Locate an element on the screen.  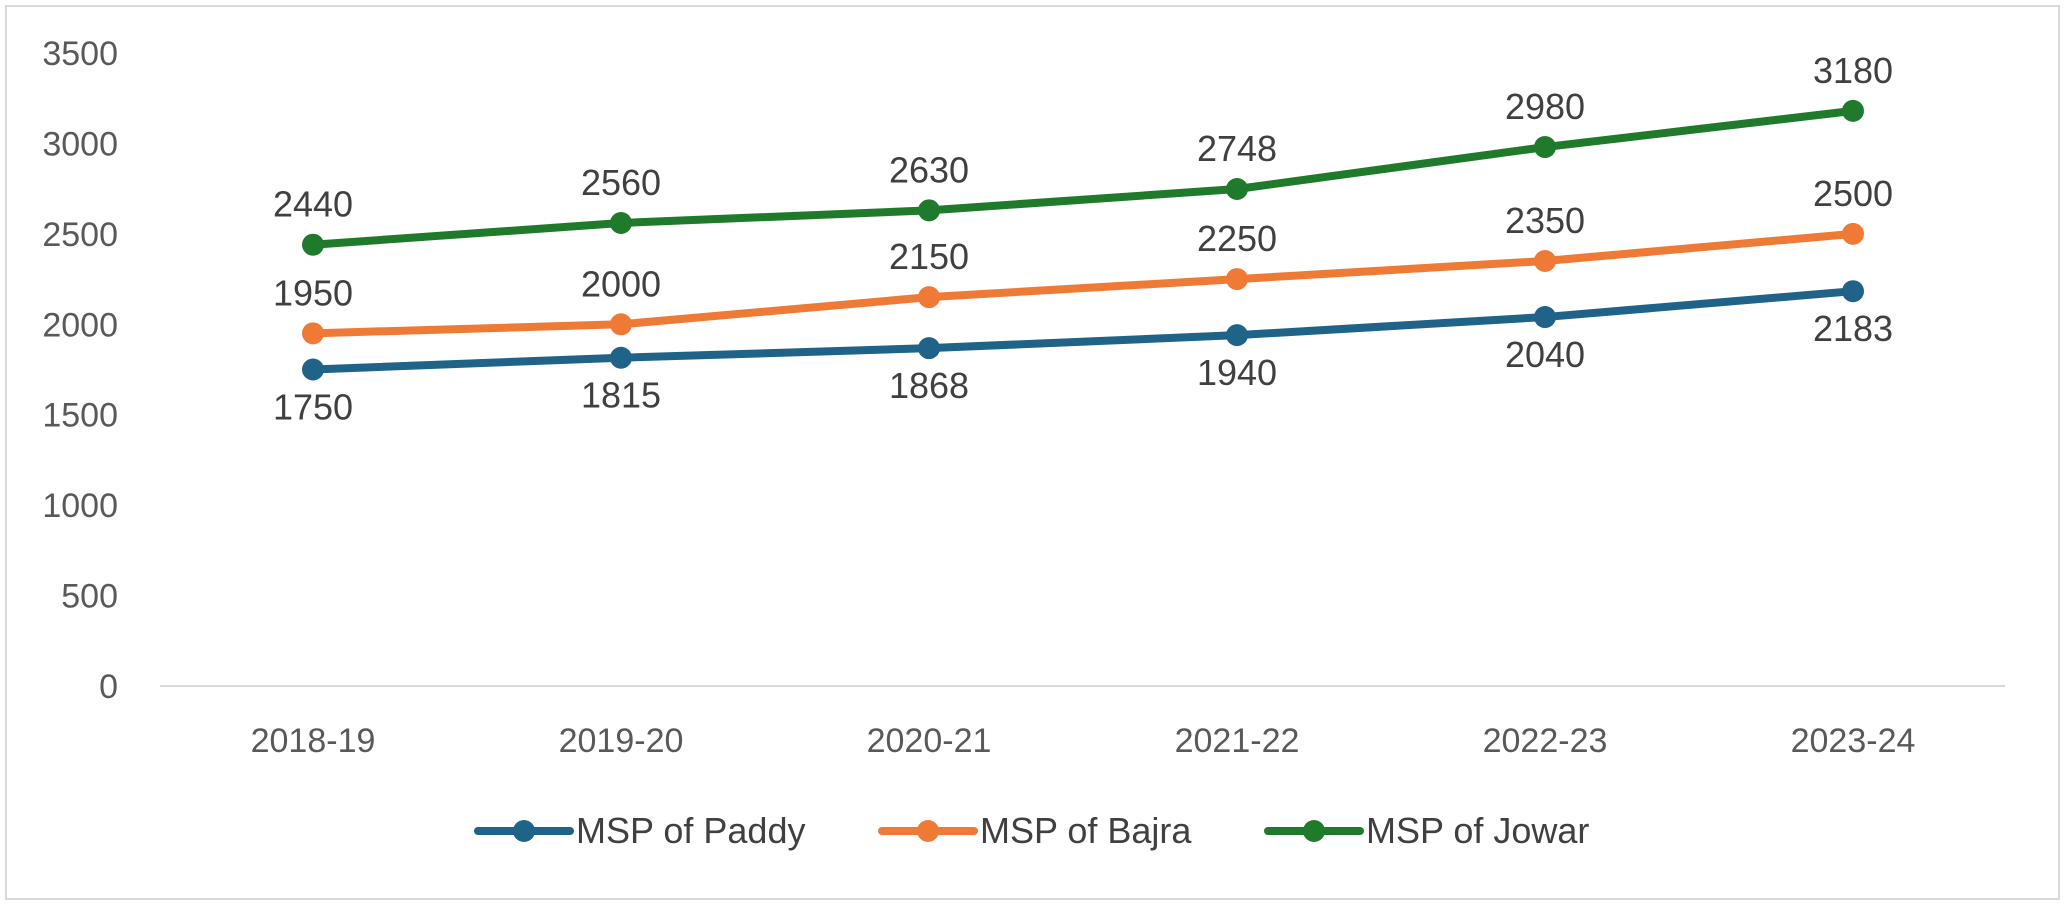
data-label: 1750 is located at coordinates (313, 407).